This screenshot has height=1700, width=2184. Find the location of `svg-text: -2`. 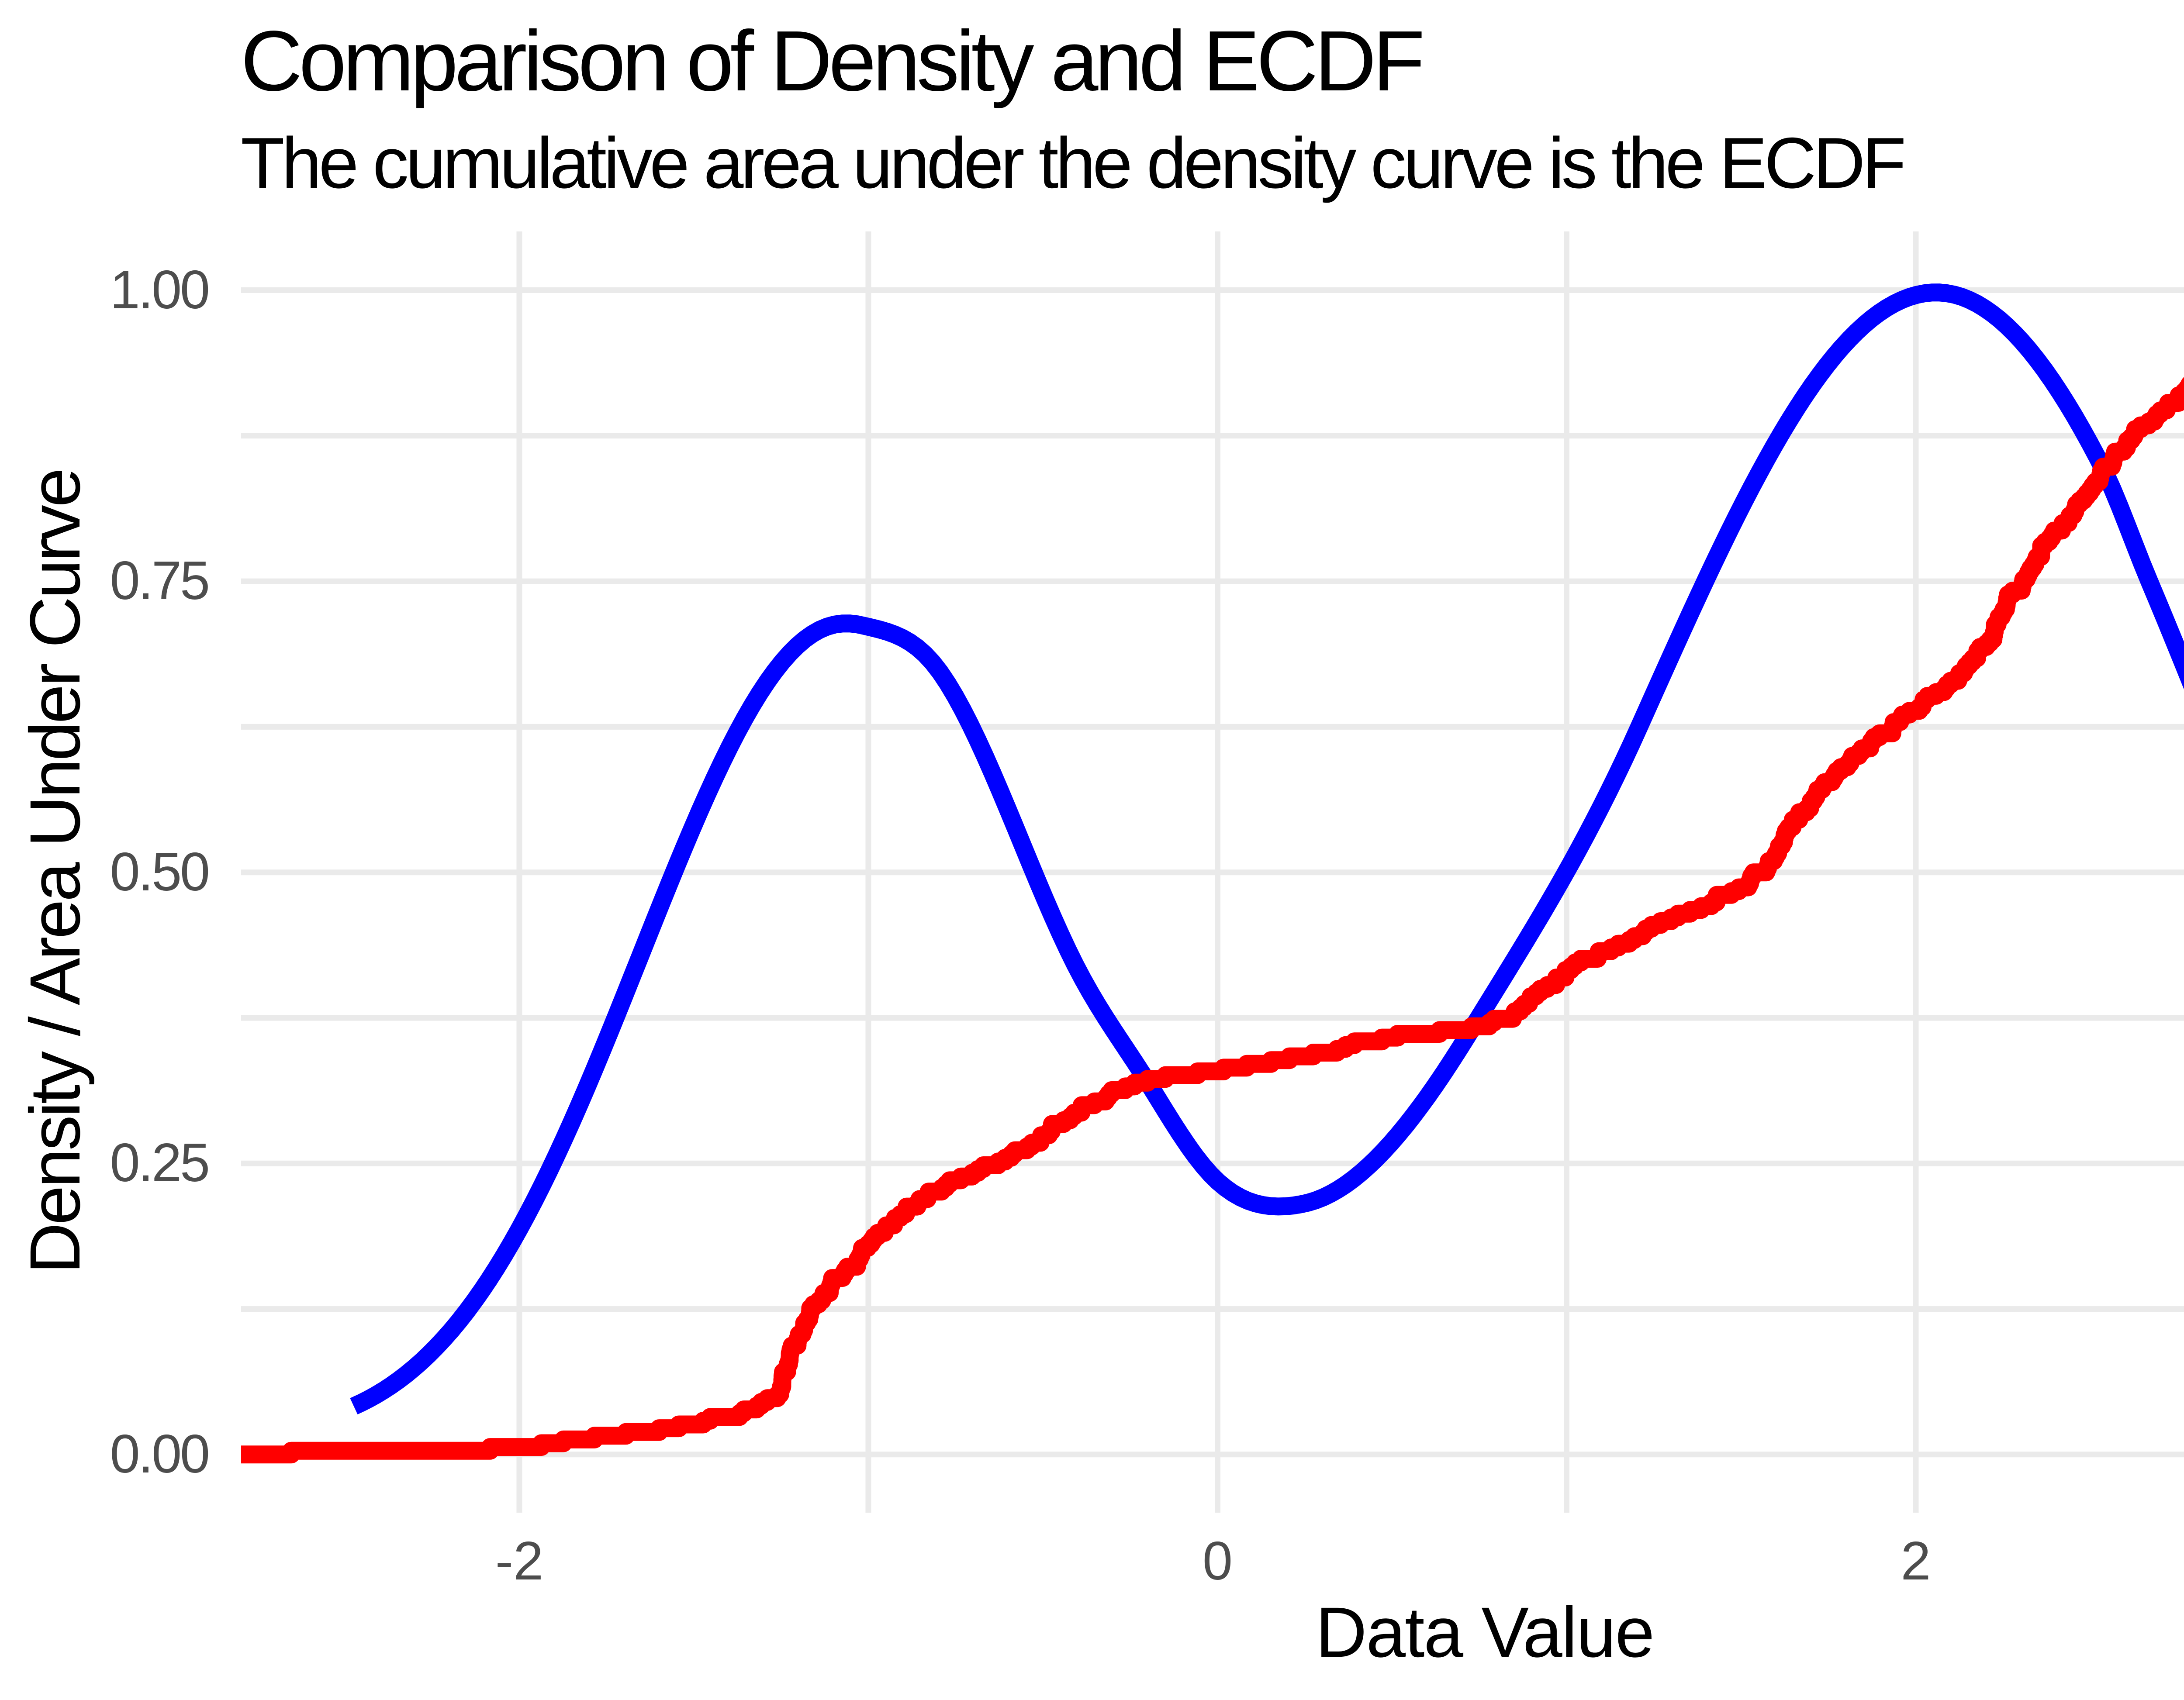

svg-text: -2 is located at coordinates (519, 1561).